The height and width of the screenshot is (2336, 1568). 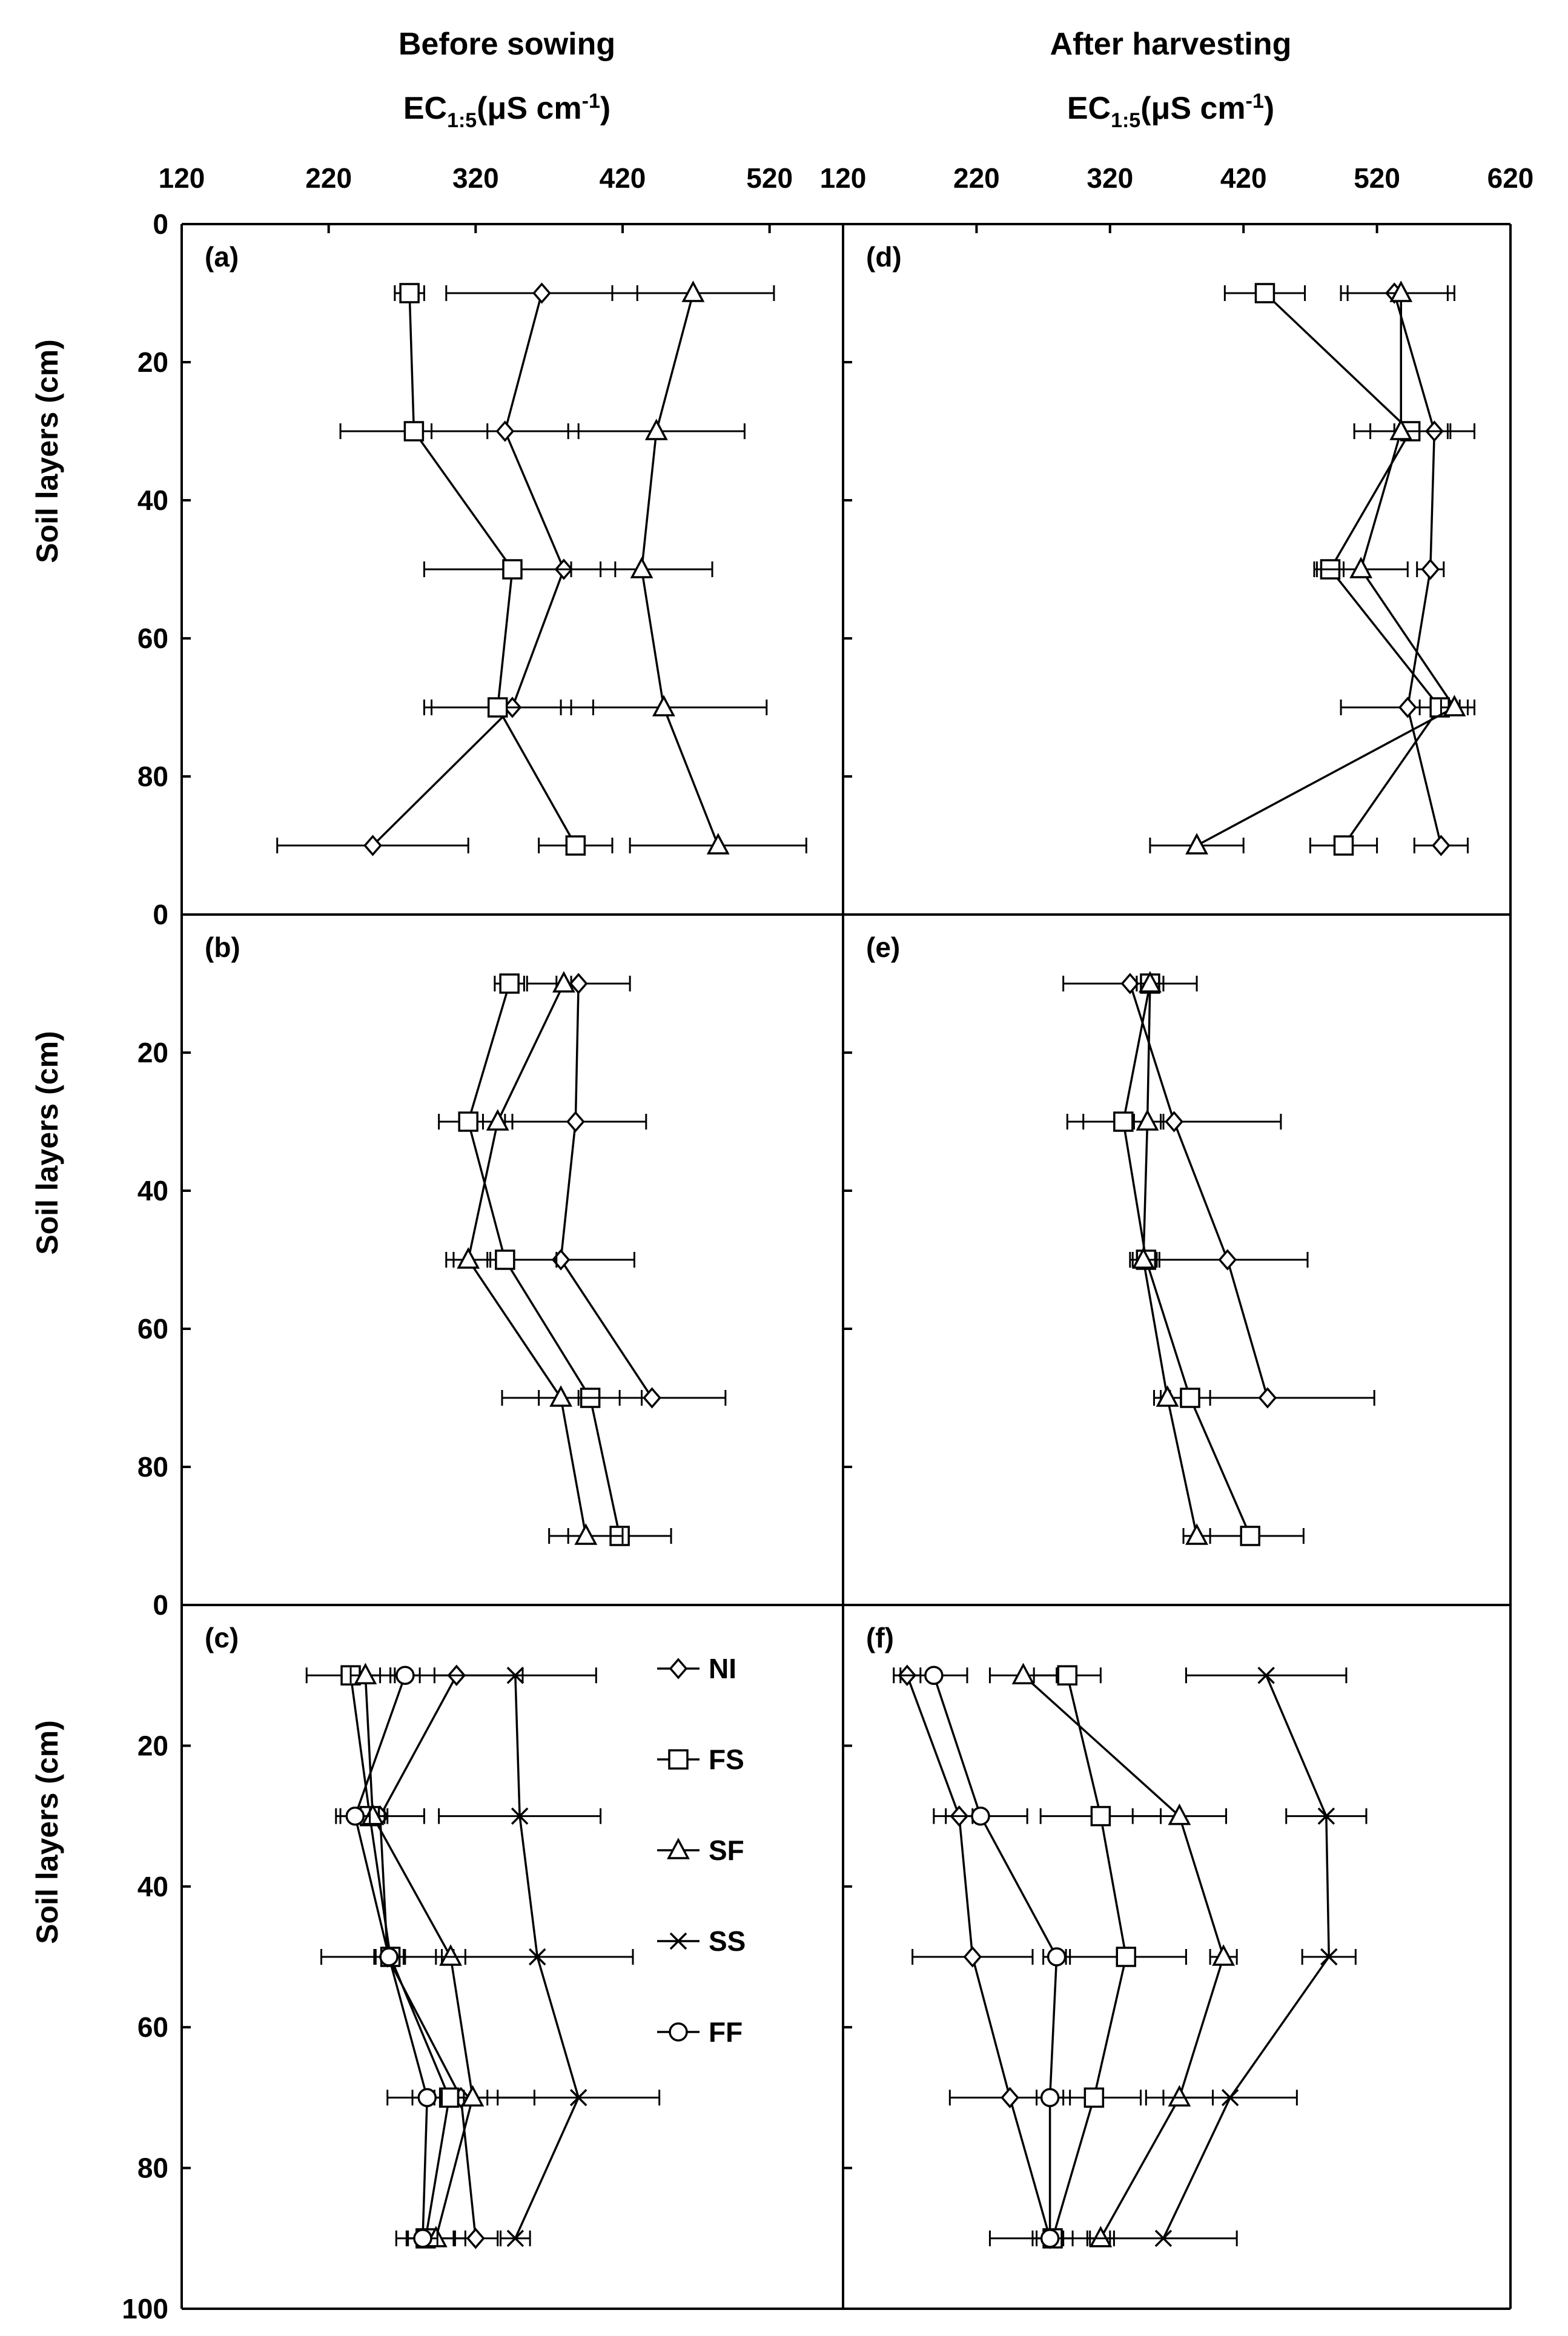 I want to click on series-ni-e, so click(x=1218, y=1191).